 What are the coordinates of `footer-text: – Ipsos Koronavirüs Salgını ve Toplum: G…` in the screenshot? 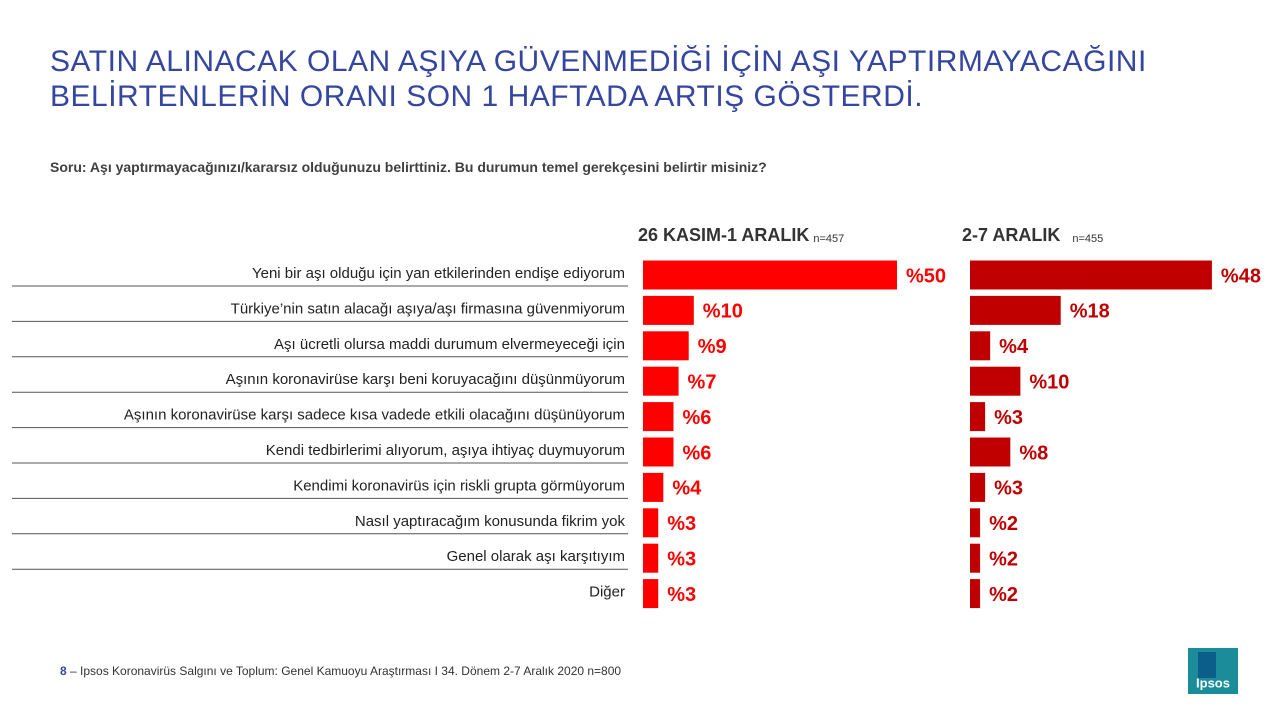 It's located at (345, 671).